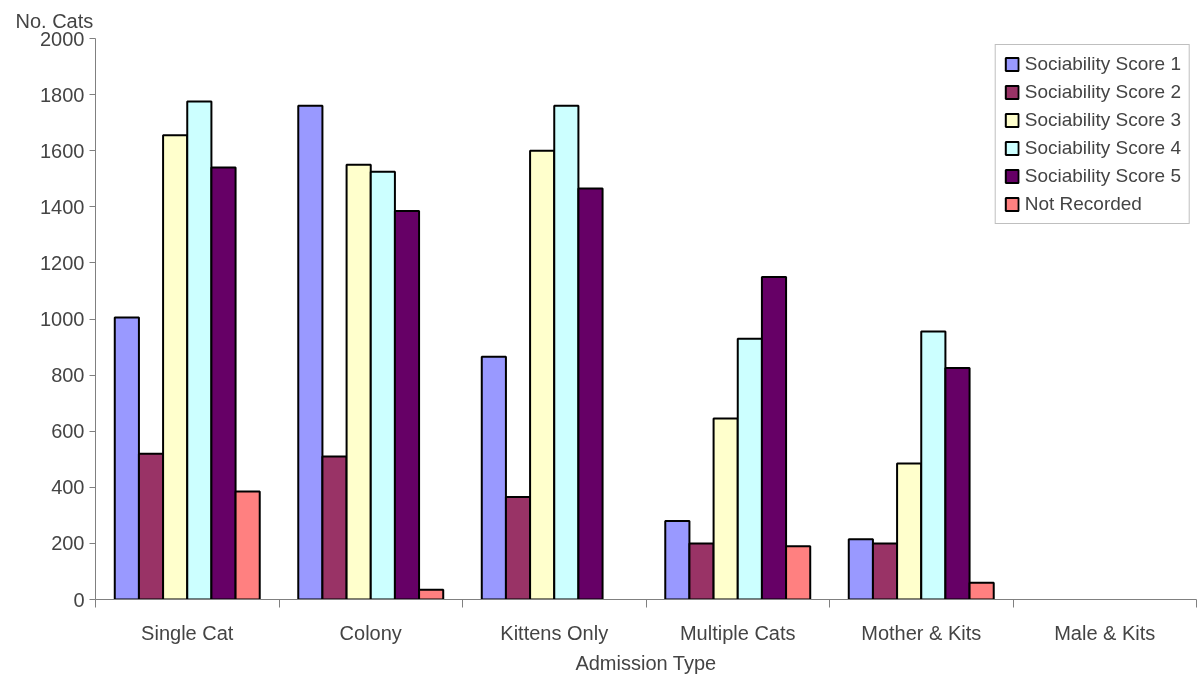 Image resolution: width=1202 pixels, height=676 pixels. Describe the element at coordinates (1102, 176) in the screenshot. I see `legend-label: Sociability Score 5` at that location.